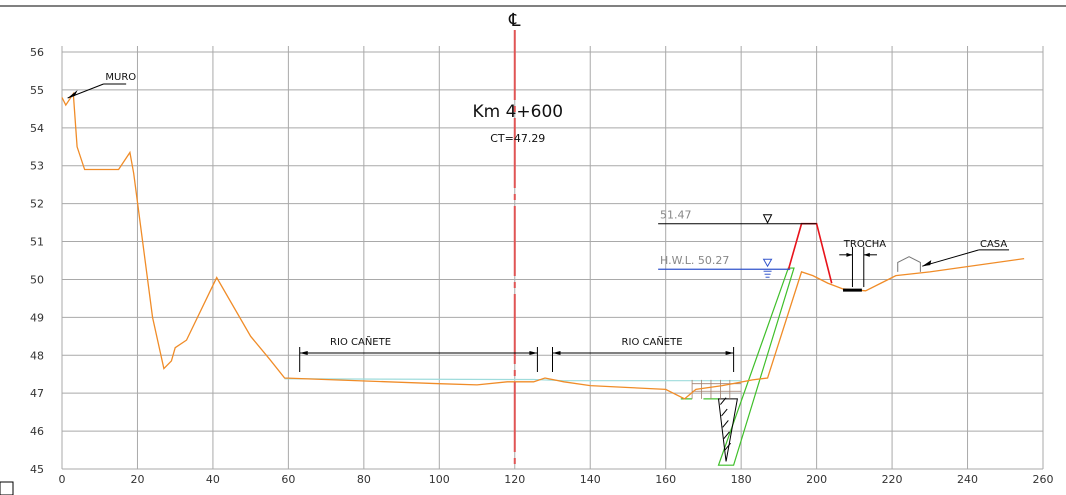 The image size is (1066, 495). Describe the element at coordinates (101, 85) in the screenshot. I see `muro-callout: MURO` at that location.